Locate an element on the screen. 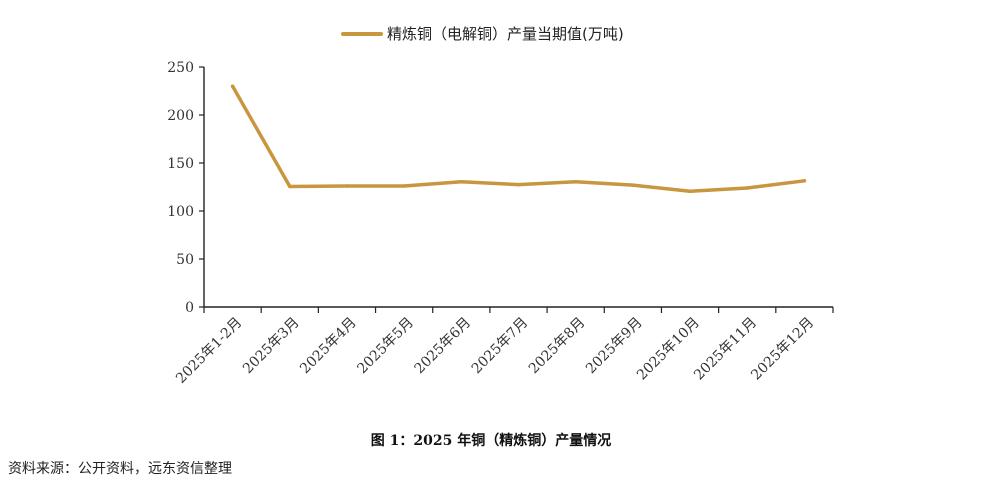 This screenshot has height=496, width=982. y-tick-label: 150 is located at coordinates (180, 164).